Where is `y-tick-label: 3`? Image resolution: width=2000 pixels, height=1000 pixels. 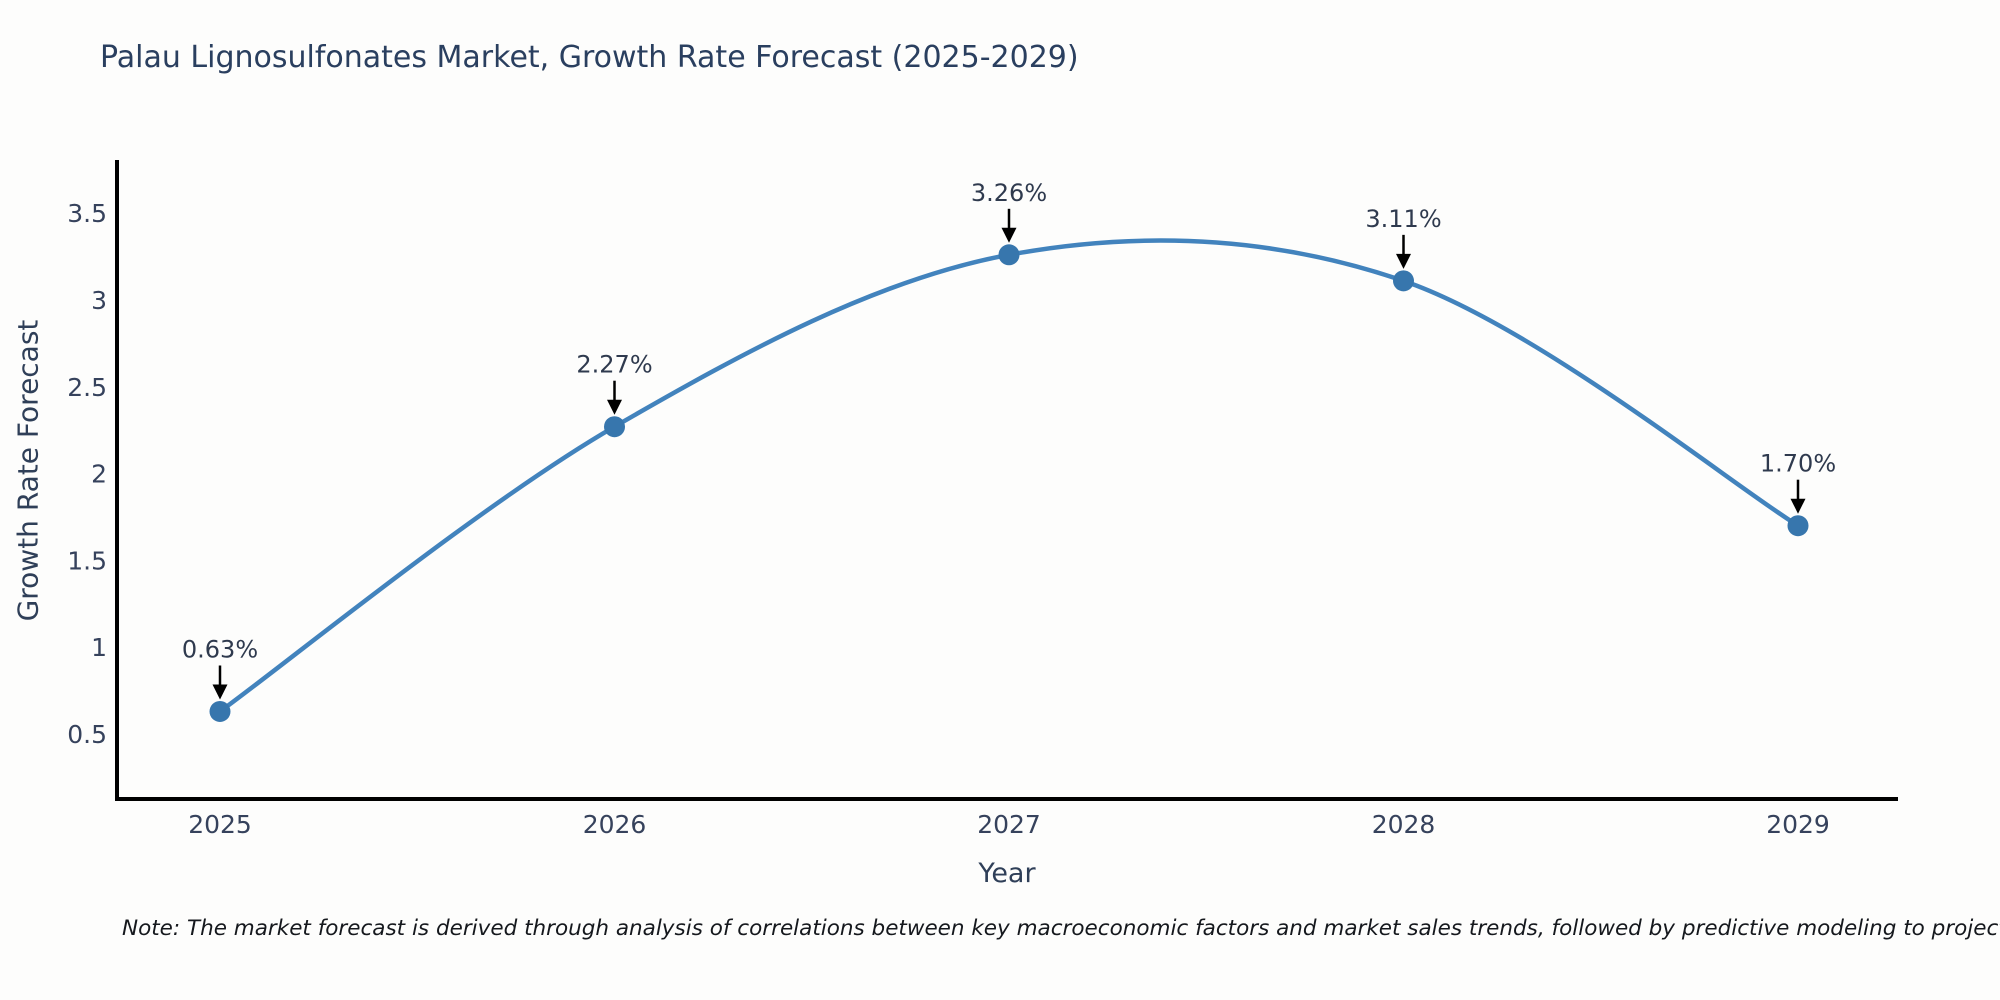 y-tick-label: 3 is located at coordinates (99, 300).